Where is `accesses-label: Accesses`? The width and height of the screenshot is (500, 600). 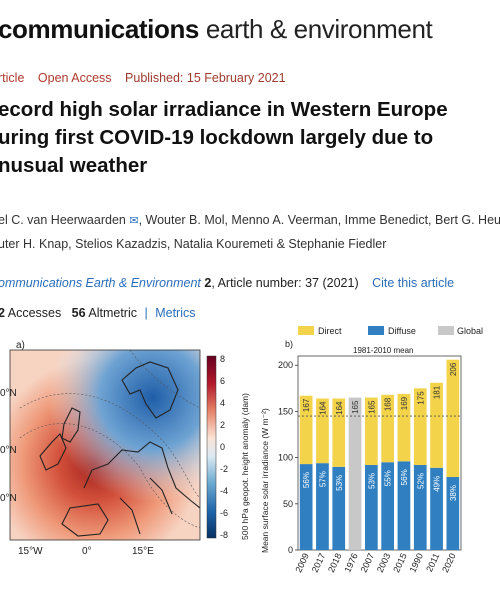 accesses-label: Accesses is located at coordinates (34, 313).